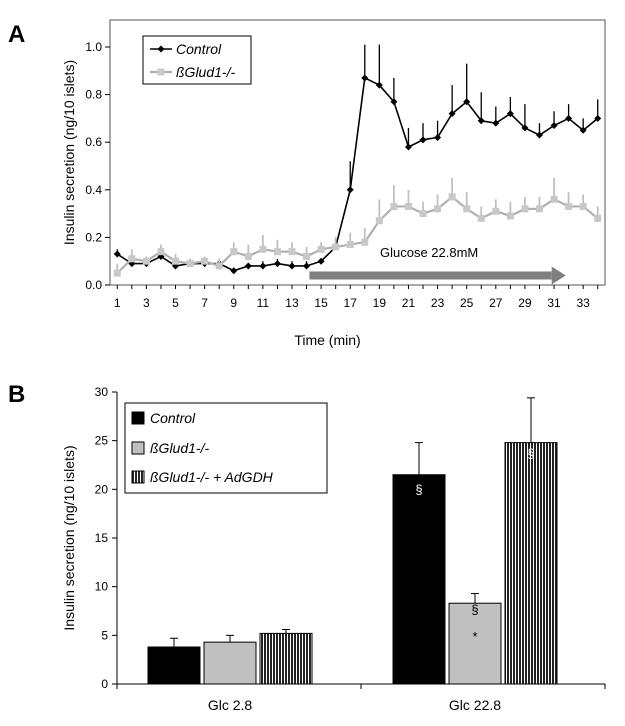  I want to click on series-line-knockout, so click(357, 234).